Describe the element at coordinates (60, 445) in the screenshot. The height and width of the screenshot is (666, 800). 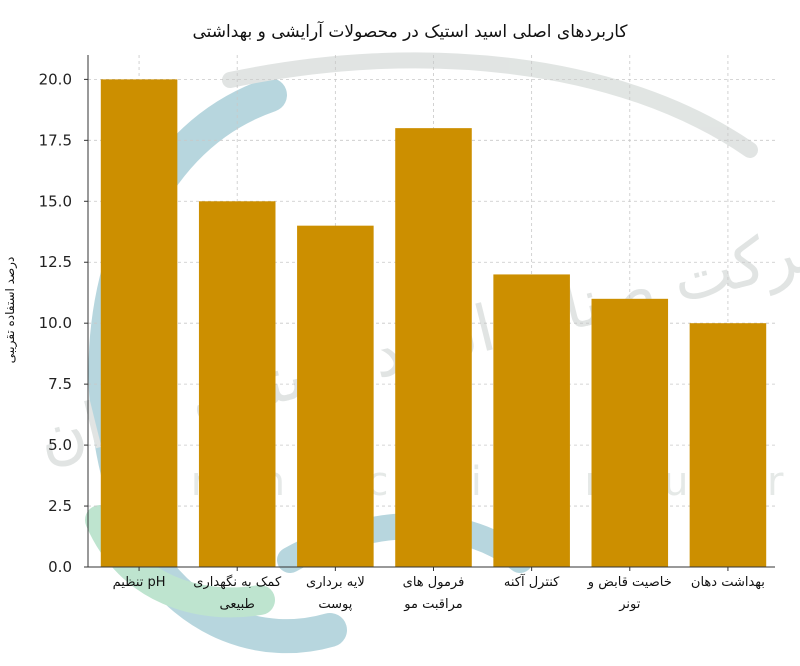
I see `y-tick-label: 5.0` at that location.